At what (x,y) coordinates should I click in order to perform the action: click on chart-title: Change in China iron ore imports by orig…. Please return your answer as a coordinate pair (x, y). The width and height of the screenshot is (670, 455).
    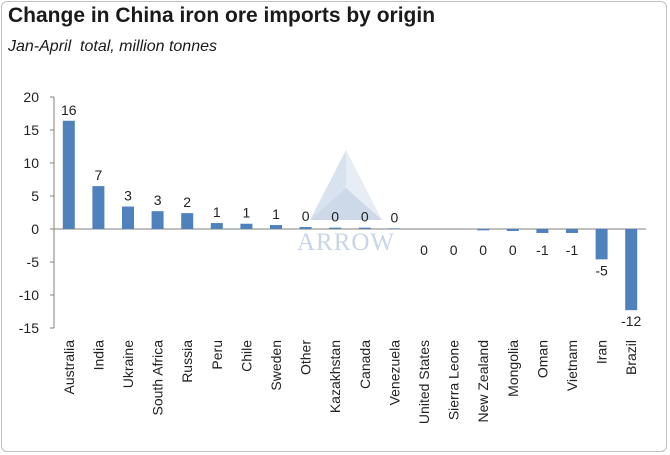
    Looking at the image, I should click on (222, 15).